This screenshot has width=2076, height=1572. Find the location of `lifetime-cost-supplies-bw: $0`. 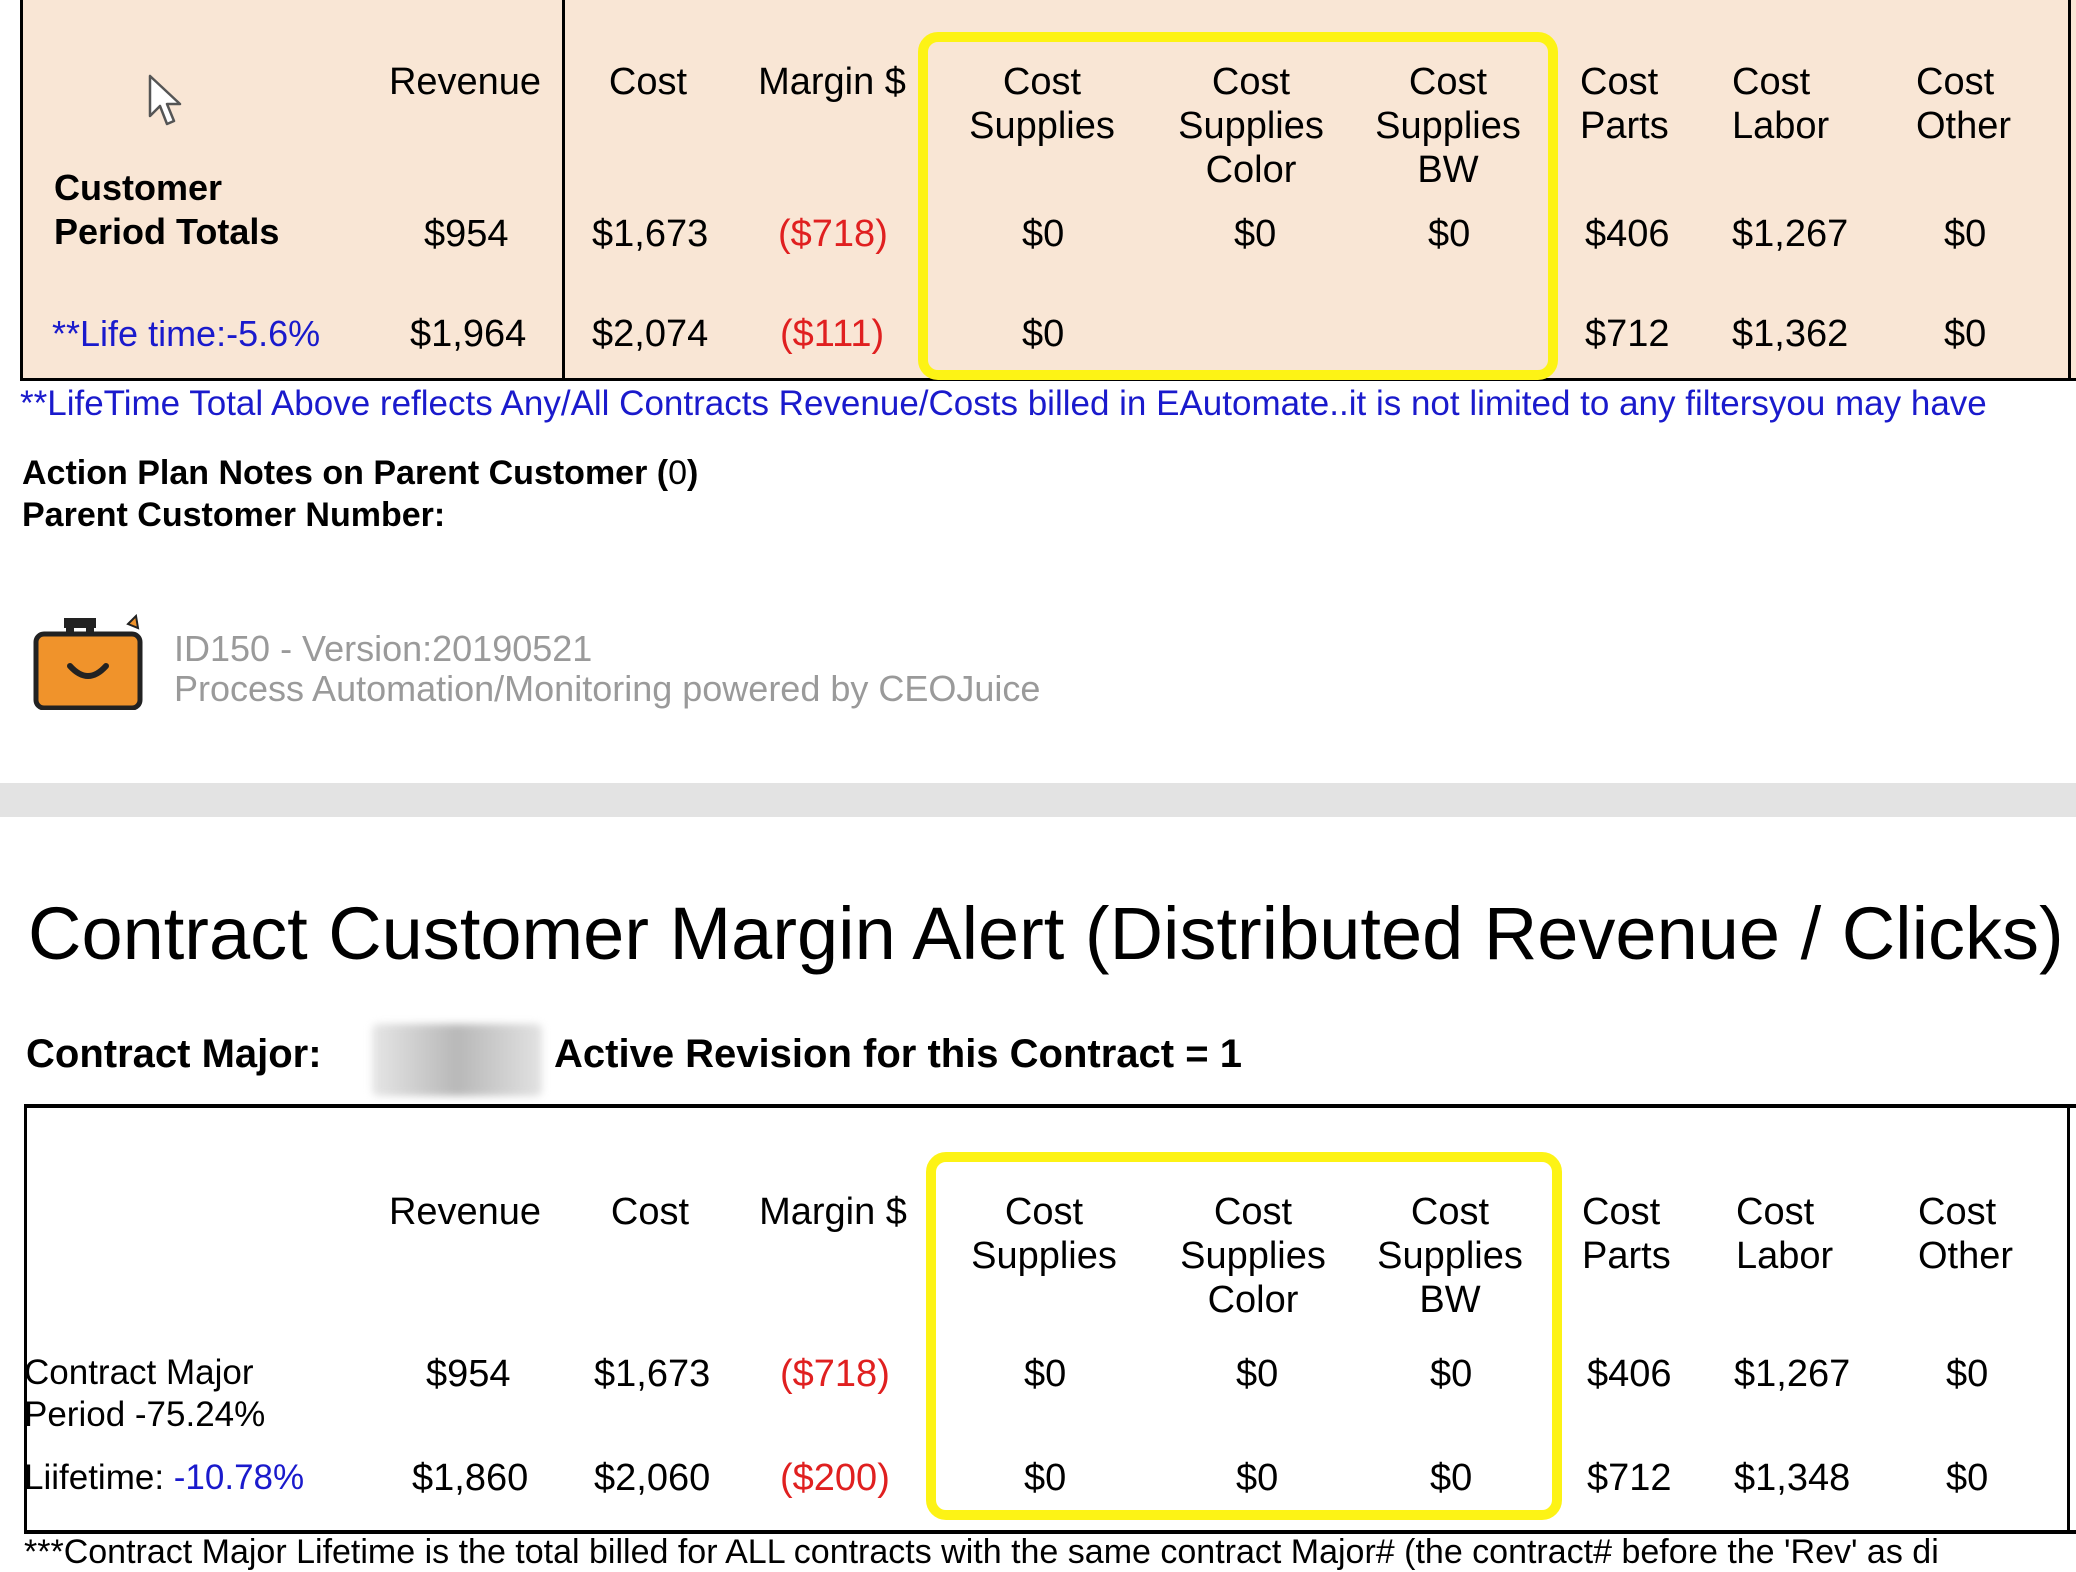

lifetime-cost-supplies-bw: $0 is located at coordinates (1451, 1478).